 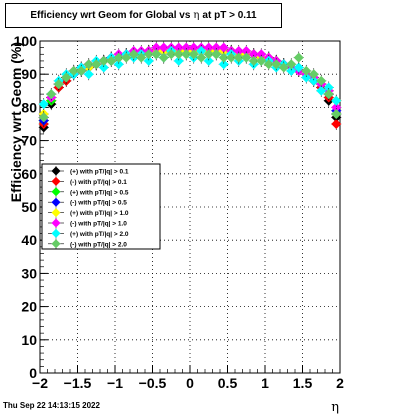 What do you see at coordinates (99, 234) in the screenshot?
I see `legend-label: (+) with pT/|q| > 2.0` at bounding box center [99, 234].